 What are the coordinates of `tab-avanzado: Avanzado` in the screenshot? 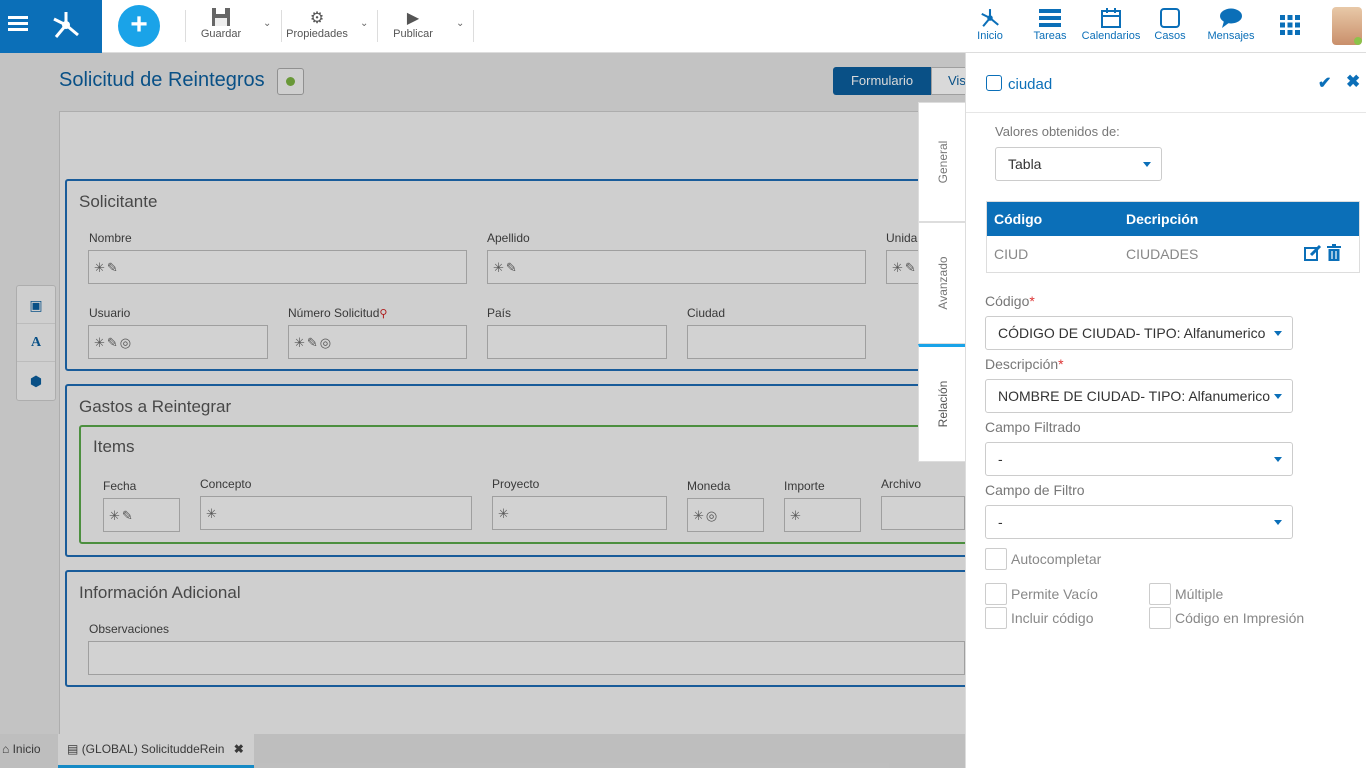 It's located at (942, 283).